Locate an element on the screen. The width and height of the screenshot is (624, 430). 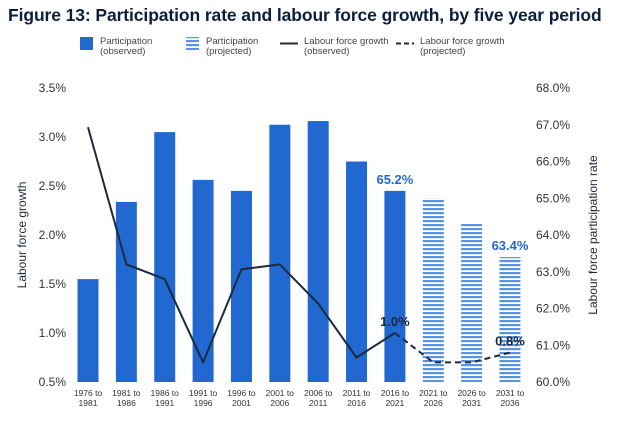
legend-label: Labour force growth (projected) is located at coordinates (462, 46).